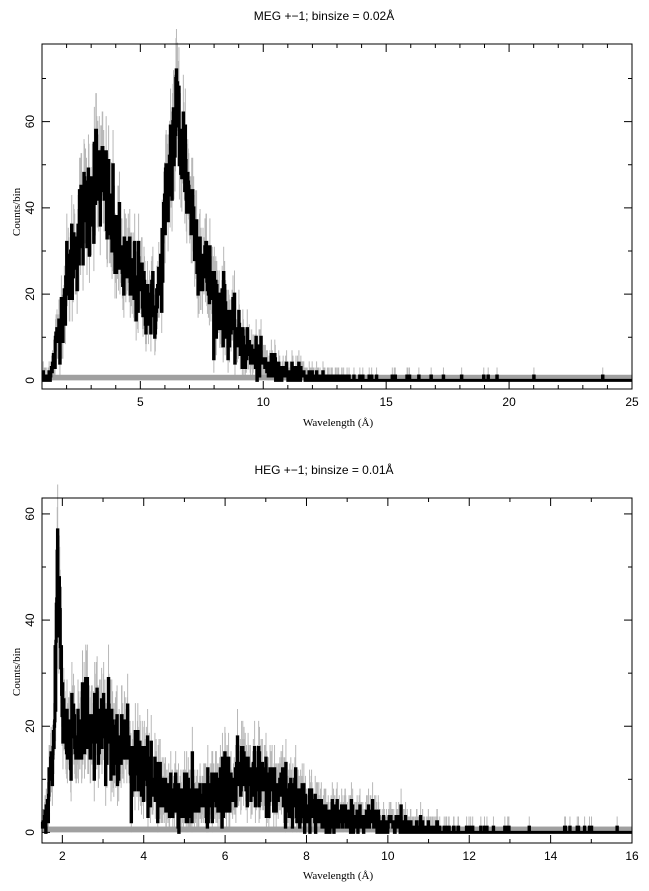  Describe the element at coordinates (140, 402) in the screenshot. I see `x-tick-label: 5` at that location.